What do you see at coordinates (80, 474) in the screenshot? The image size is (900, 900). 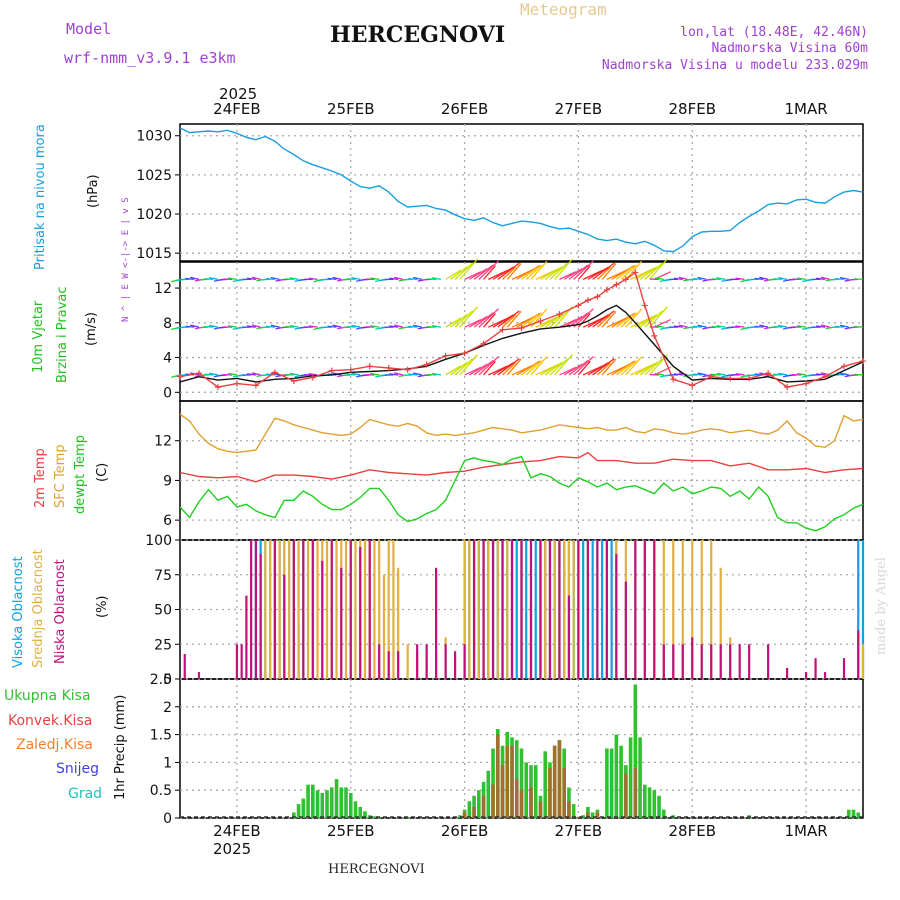 I see `dewpt-temp-label: dewpt Temp` at bounding box center [80, 474].